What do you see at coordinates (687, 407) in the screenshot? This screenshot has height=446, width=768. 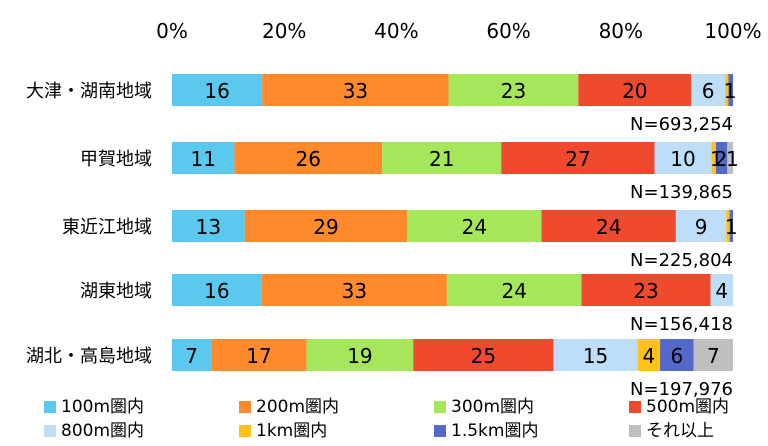 I see `legend-label: 500m圏内` at bounding box center [687, 407].